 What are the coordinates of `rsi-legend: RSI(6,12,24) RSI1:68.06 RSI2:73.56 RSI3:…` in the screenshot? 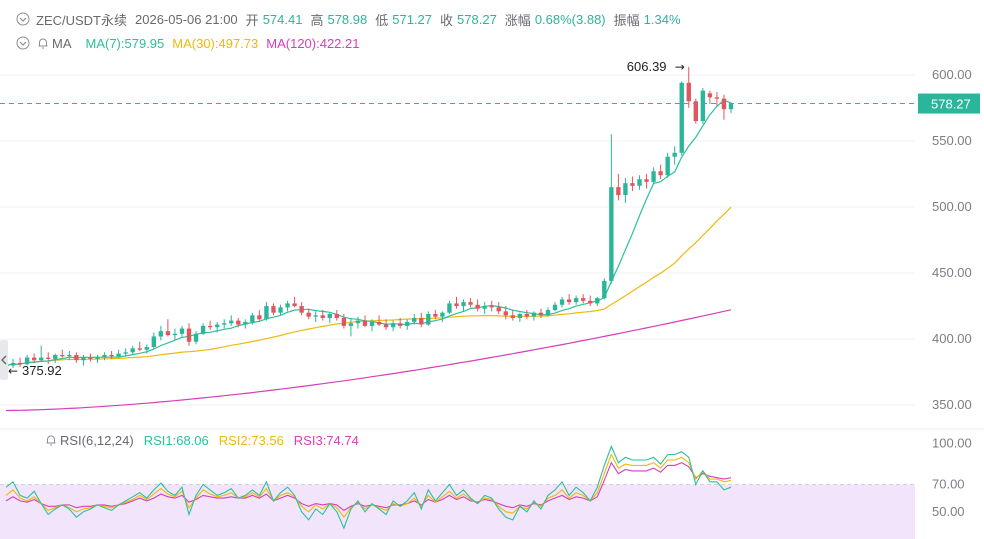 It's located at (179, 440).